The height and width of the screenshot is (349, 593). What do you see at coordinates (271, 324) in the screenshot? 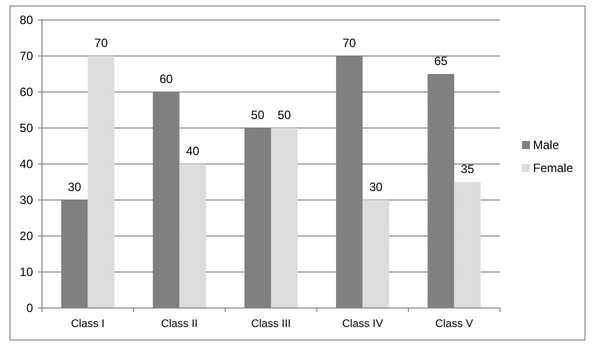
I see `x-tick-label: Class III` at bounding box center [271, 324].